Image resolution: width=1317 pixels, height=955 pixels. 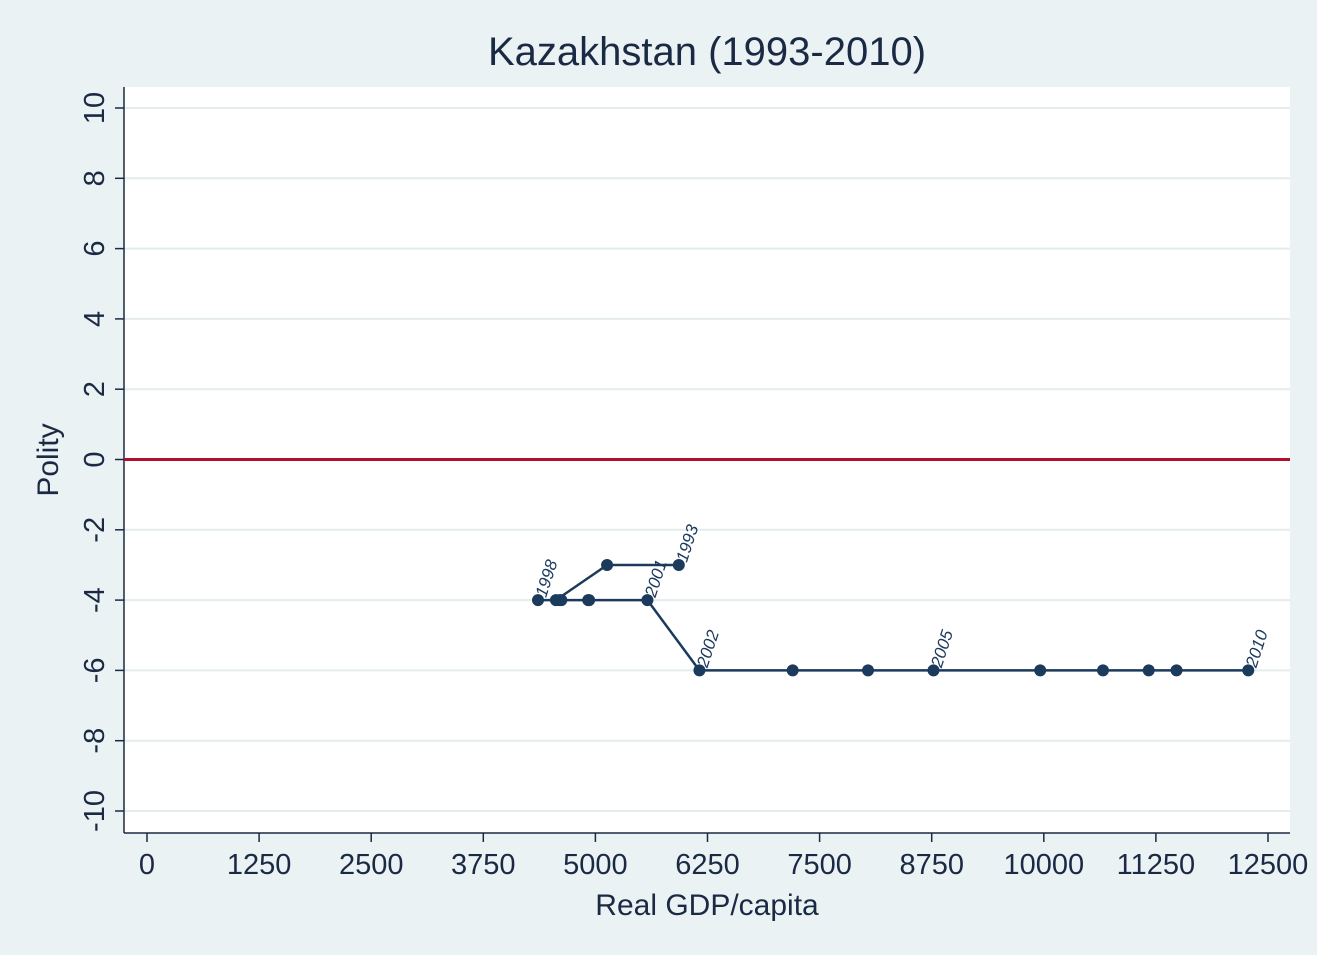 What do you see at coordinates (595, 865) in the screenshot?
I see `x-tick-label: 5000` at bounding box center [595, 865].